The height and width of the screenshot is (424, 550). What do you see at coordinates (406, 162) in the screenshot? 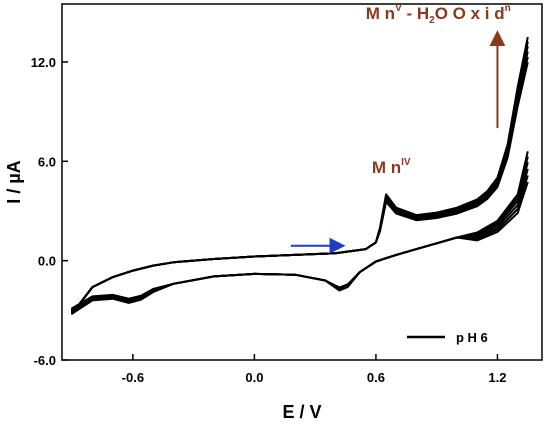
I see `annotation-mn-iv-sup: IV` at bounding box center [406, 162].